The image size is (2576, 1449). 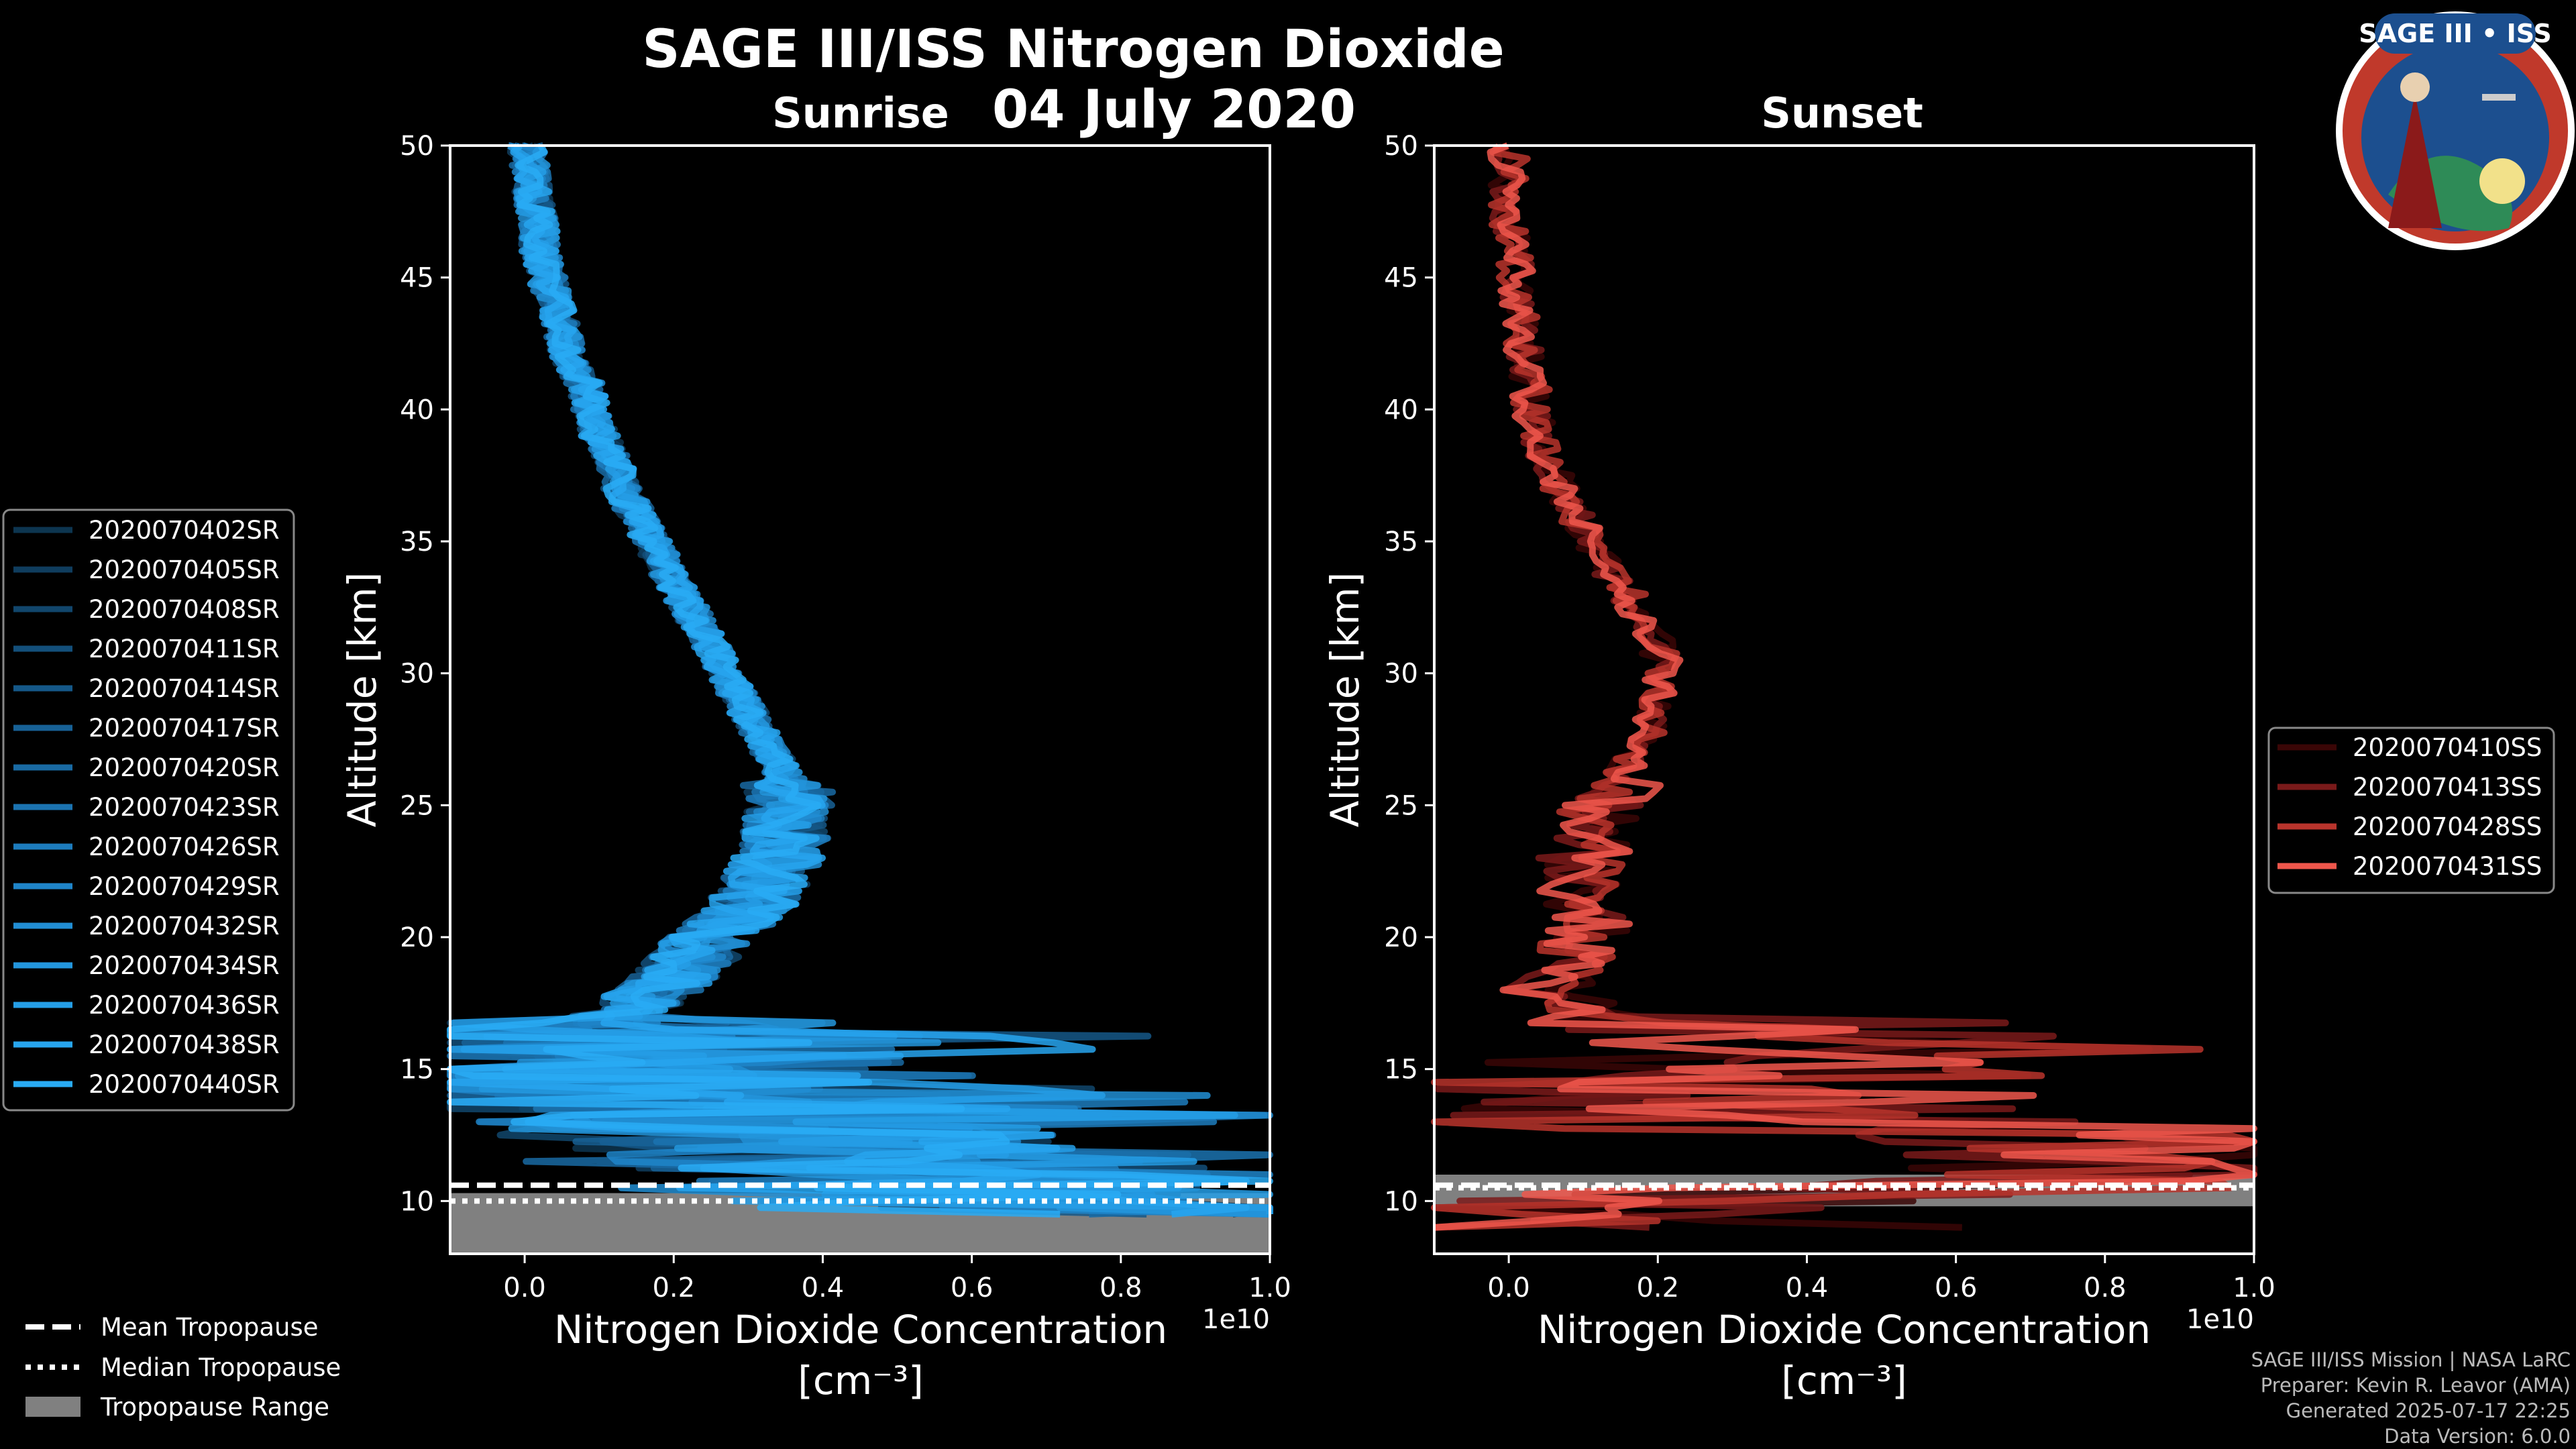 What do you see at coordinates (184, 965) in the screenshot?
I see `legend-label: 2020070434SR` at bounding box center [184, 965].